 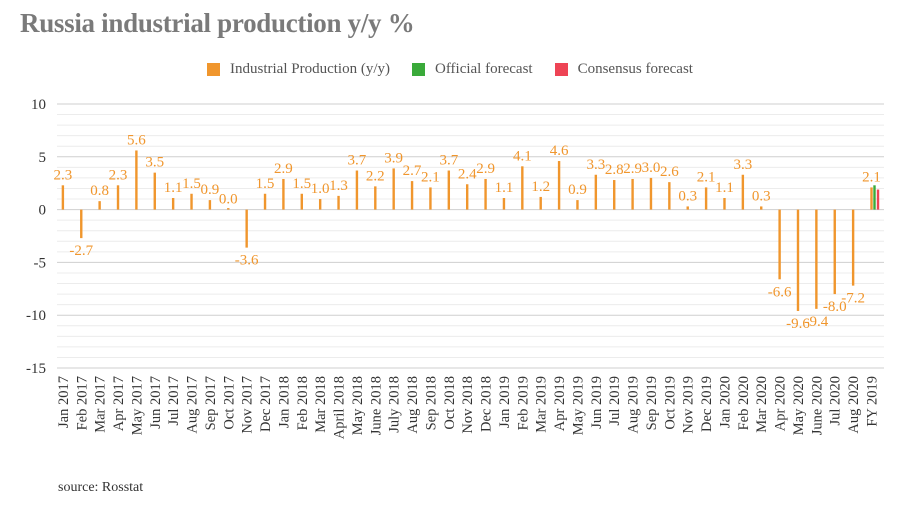 What do you see at coordinates (418, 69) in the screenshot?
I see `legend-swatch-official-forecast` at bounding box center [418, 69].